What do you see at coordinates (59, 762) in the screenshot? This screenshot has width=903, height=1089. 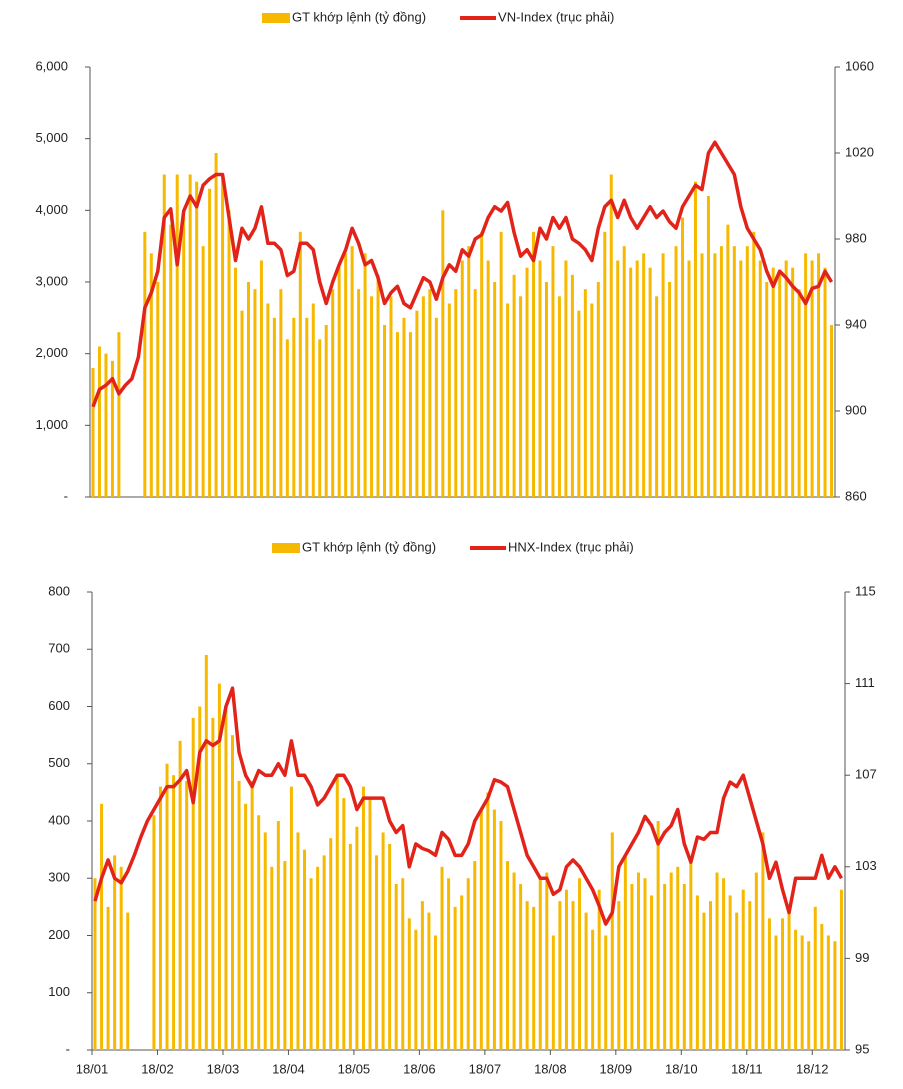 I see `y-tick-label: 500` at bounding box center [59, 762].